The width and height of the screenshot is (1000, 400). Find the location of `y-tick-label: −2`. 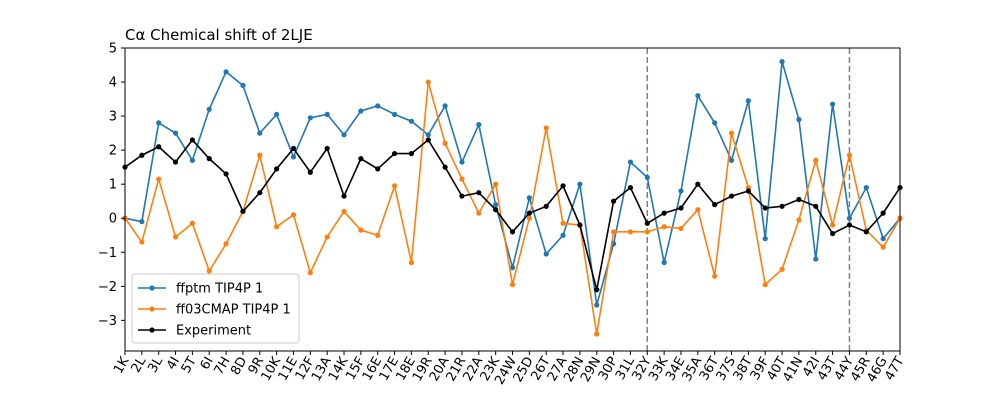

y-tick-label: −2 is located at coordinates (107, 287).